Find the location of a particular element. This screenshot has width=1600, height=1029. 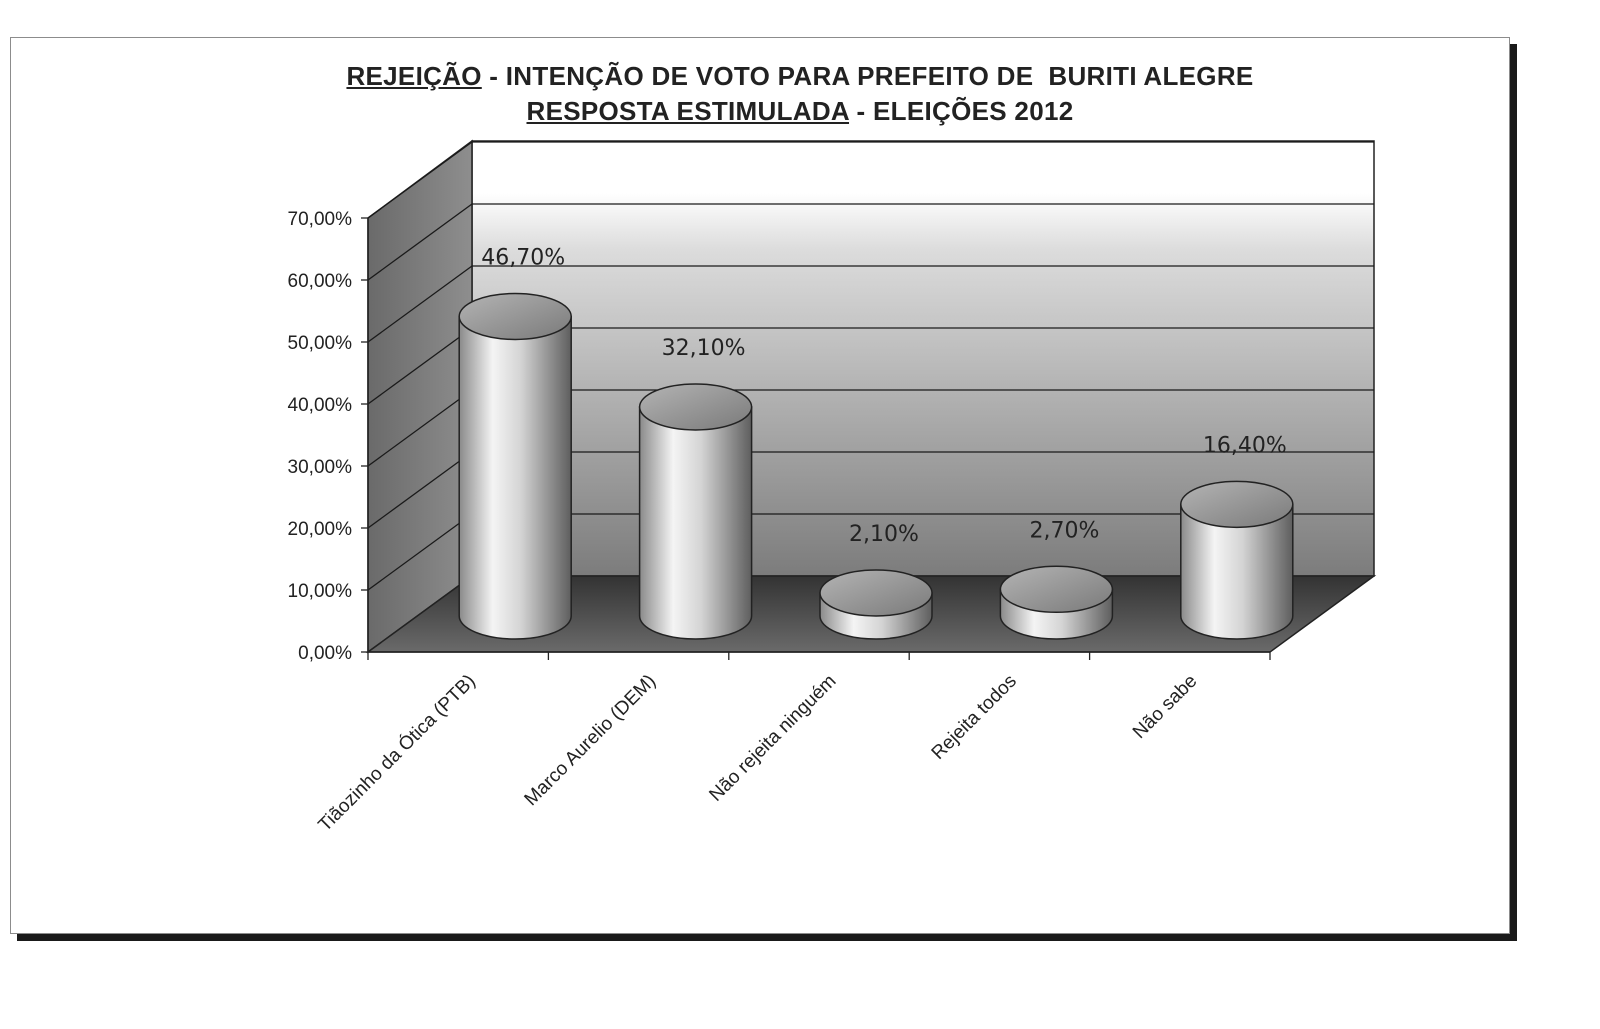

side-wall is located at coordinates (420, 396).